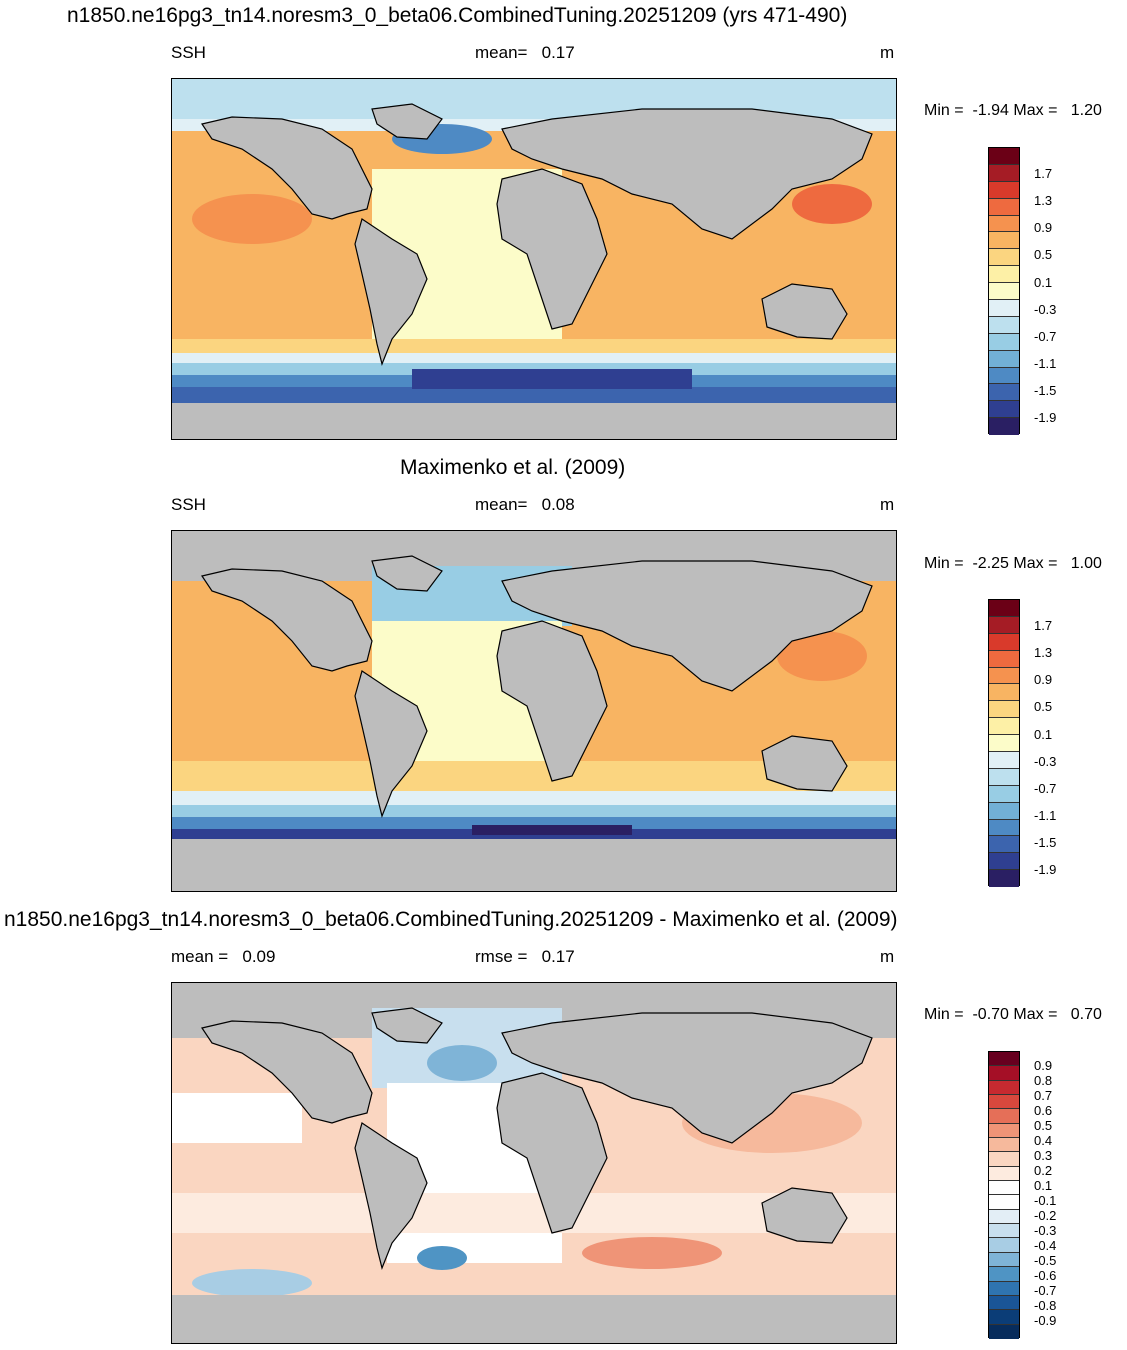 The height and width of the screenshot is (1350, 1127). Describe the element at coordinates (1045, 815) in the screenshot. I see `panel2-tick: -1.1` at that location.